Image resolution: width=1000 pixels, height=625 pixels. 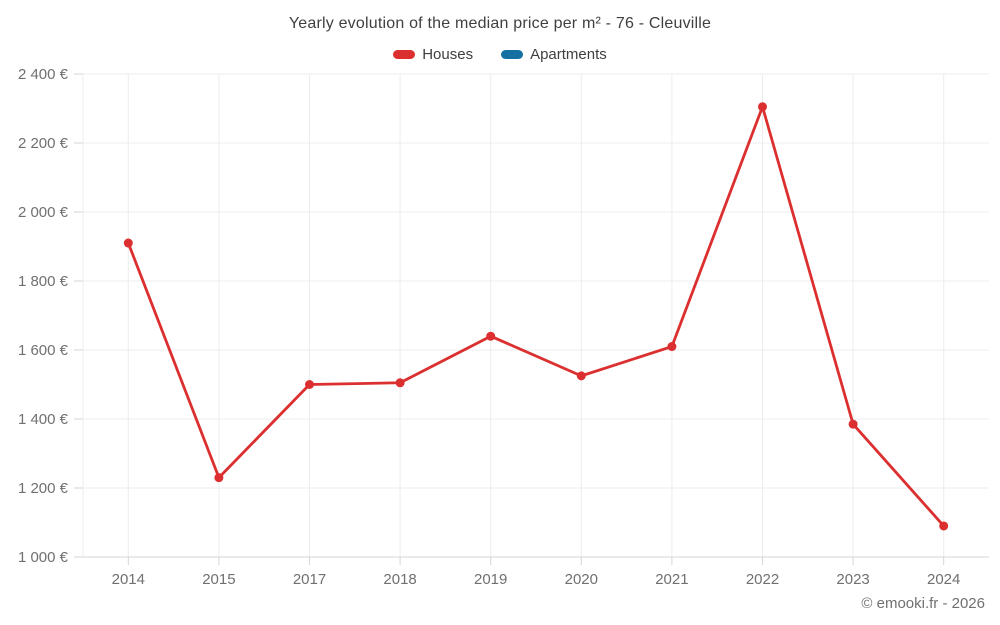 I want to click on legend-swatch-apartments, so click(x=512, y=54).